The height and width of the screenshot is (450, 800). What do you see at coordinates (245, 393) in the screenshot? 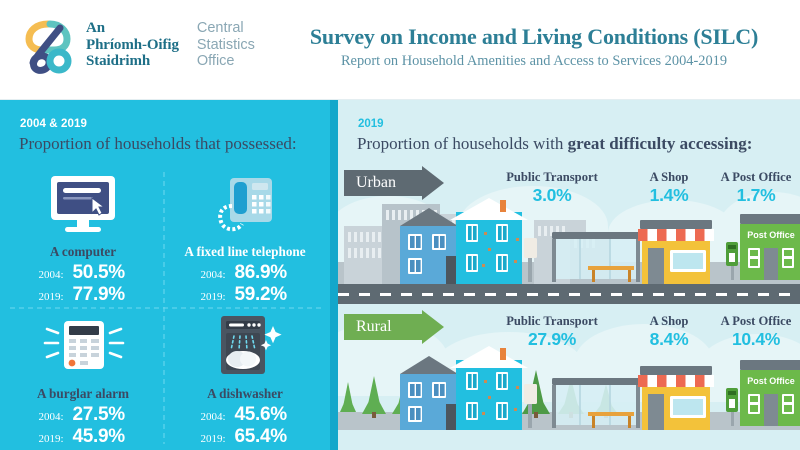
I see `amenity-label-dishwasher: A dishwasher` at bounding box center [245, 393].